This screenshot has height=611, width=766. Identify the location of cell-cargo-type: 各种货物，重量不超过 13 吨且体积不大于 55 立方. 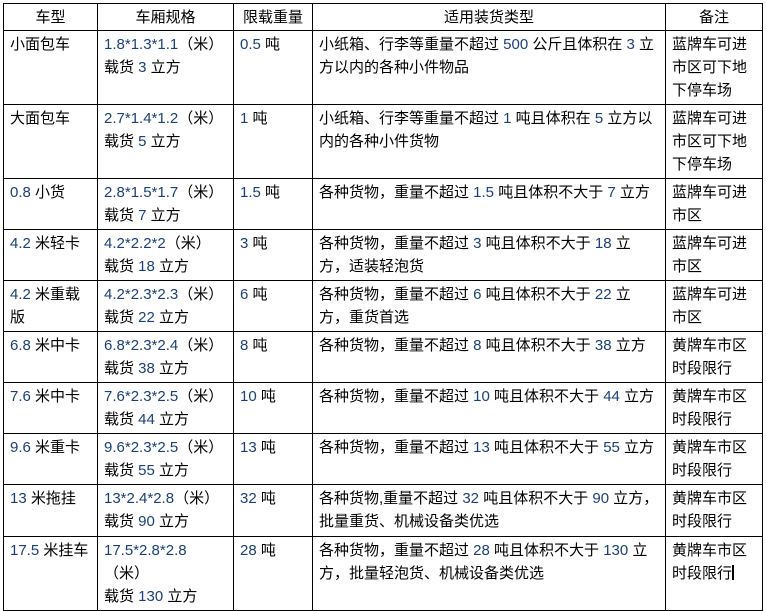
(489, 459).